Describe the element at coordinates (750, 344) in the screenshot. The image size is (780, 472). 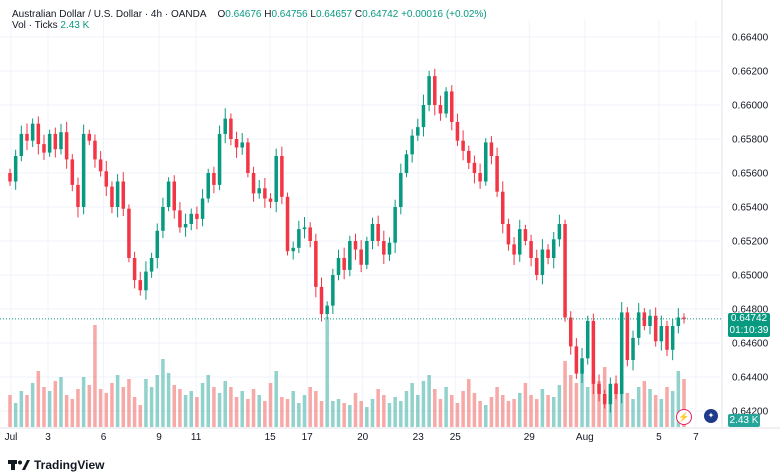
I see `price-tick-label: 0.64600` at that location.